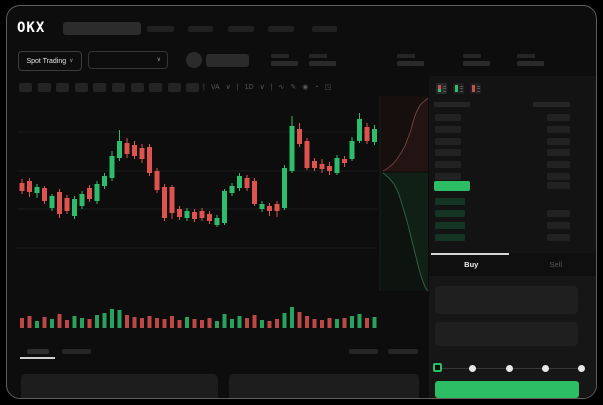 This screenshot has height=405, width=603. What do you see at coordinates (506, 334) in the screenshot?
I see `amount-input` at bounding box center [506, 334].